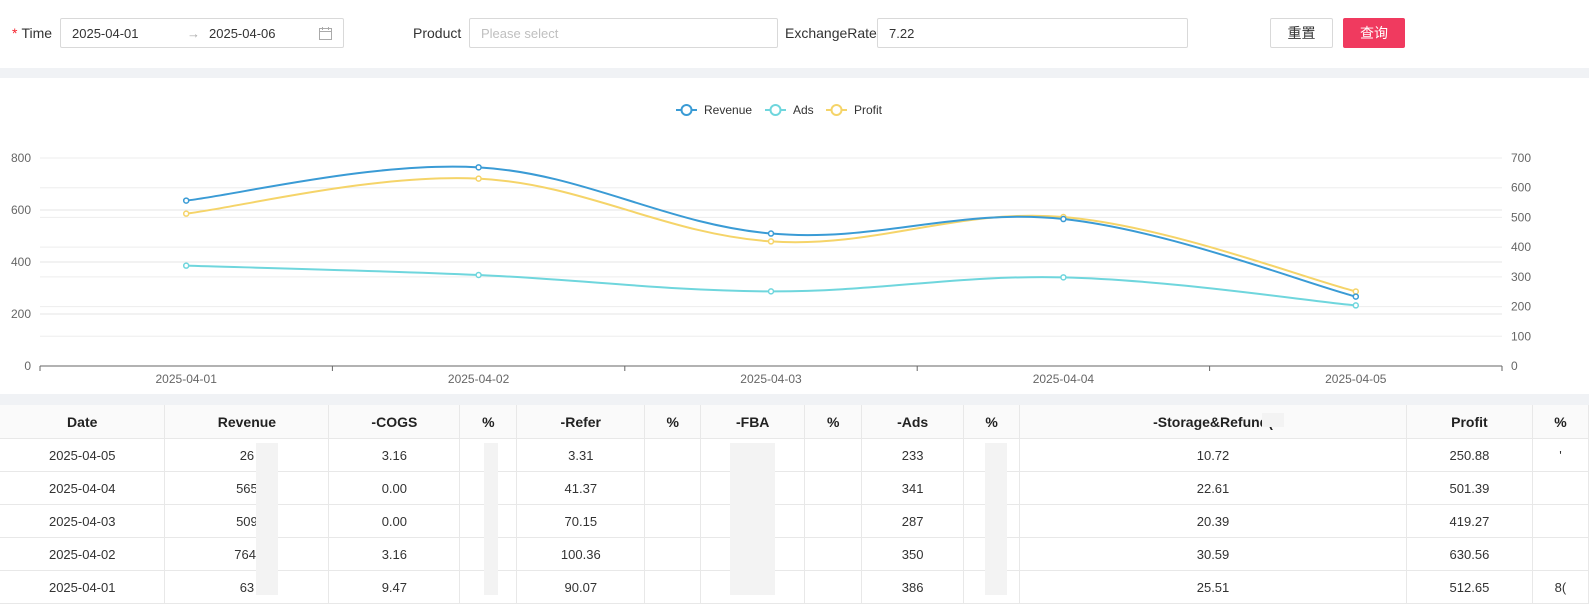 The width and height of the screenshot is (1589, 614). Describe the element at coordinates (1213, 488) in the screenshot. I see `table-cell: 22.61` at that location.